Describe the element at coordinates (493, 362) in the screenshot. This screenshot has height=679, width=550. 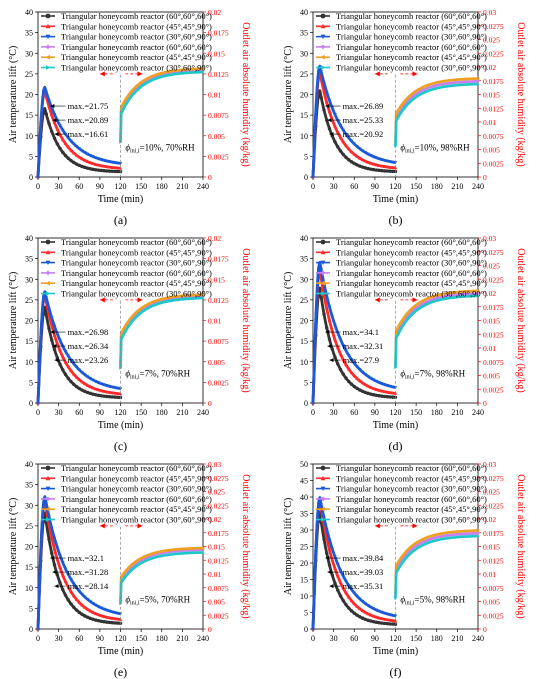
I see `y2-tick-label: 0.0075` at that location.